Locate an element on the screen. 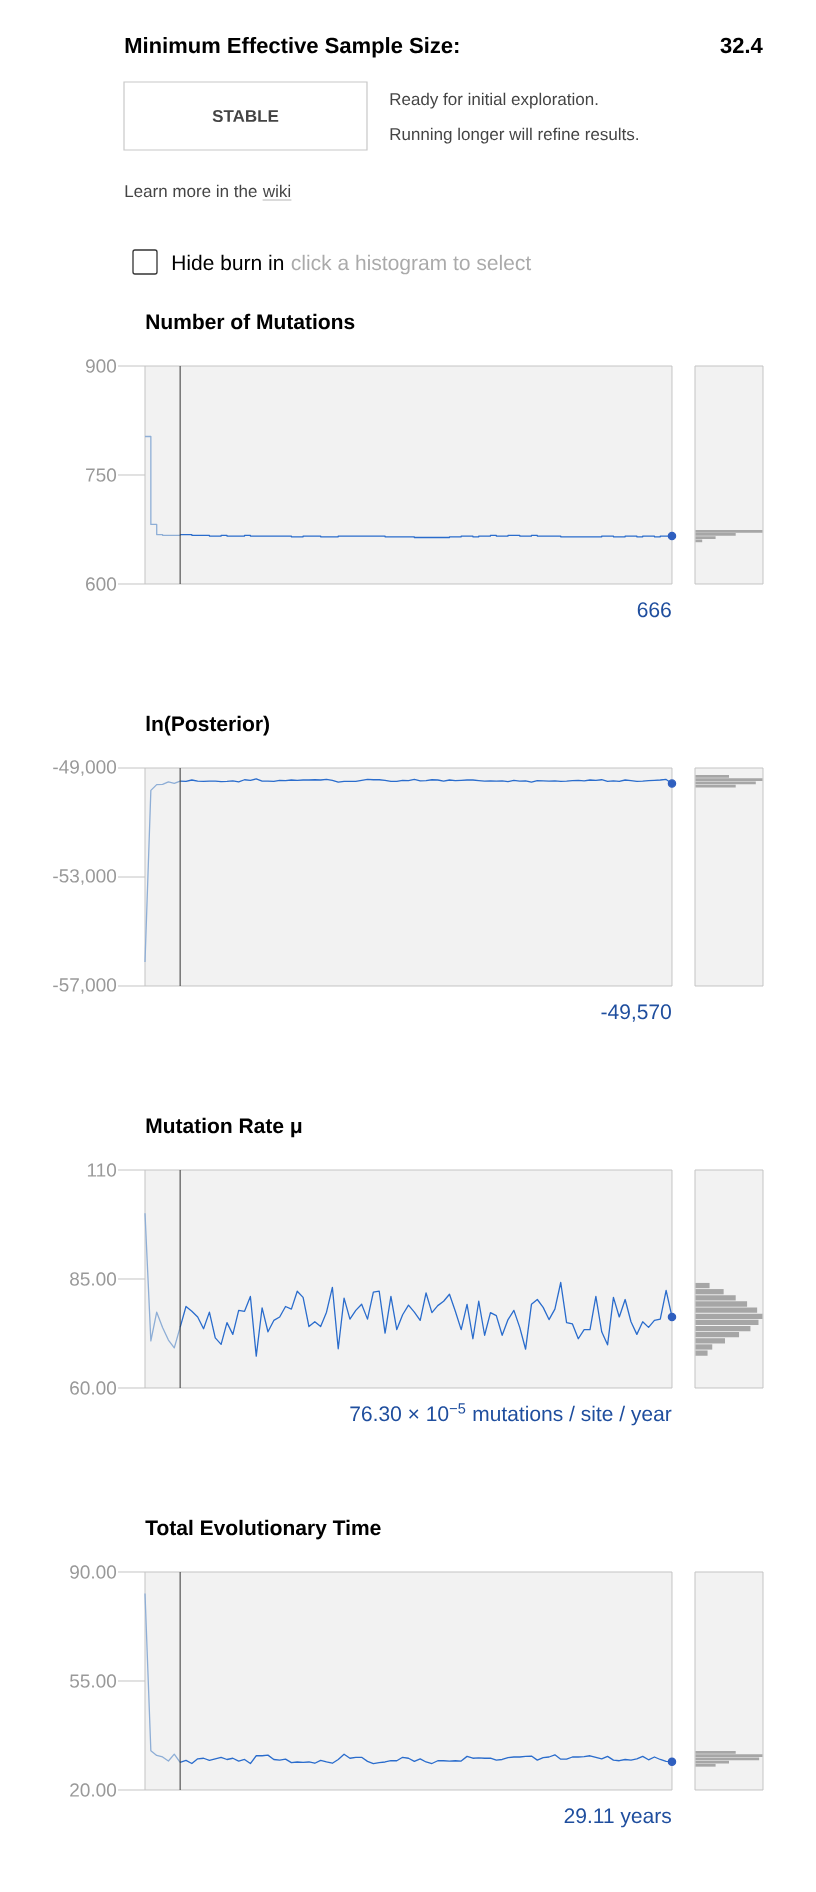 Image resolution: width=816 pixels, height=1892 pixels. y-tick-label: -53,000 is located at coordinates (85, 877).